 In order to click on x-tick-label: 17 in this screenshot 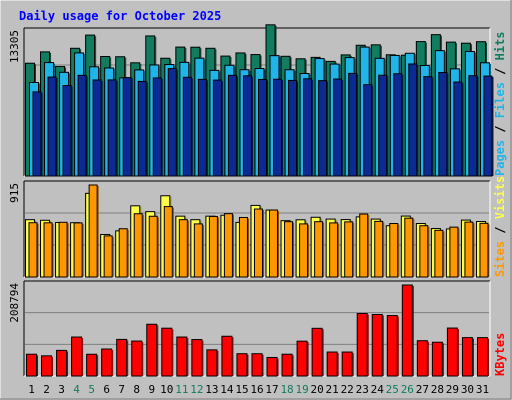, I will do `click(271, 389)`.